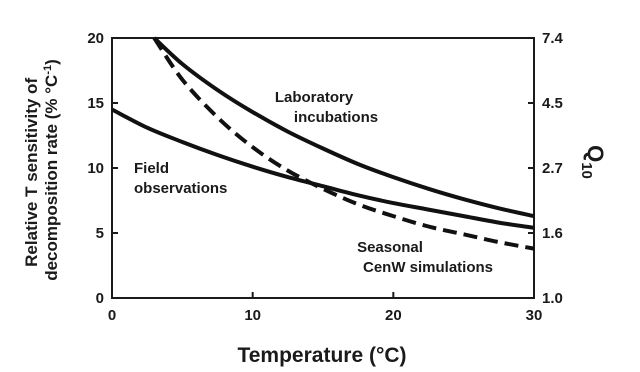 Image resolution: width=640 pixels, height=372 pixels. What do you see at coordinates (552, 298) in the screenshot?
I see `y2-tick-label: 1.0` at bounding box center [552, 298].